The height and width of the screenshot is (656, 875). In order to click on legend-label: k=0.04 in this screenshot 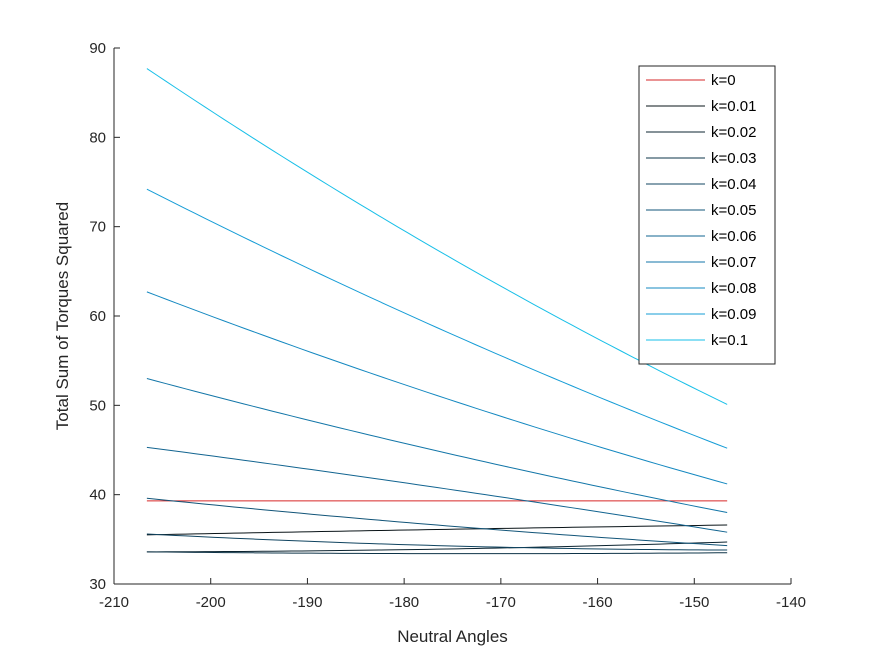, I will do `click(733, 184)`.